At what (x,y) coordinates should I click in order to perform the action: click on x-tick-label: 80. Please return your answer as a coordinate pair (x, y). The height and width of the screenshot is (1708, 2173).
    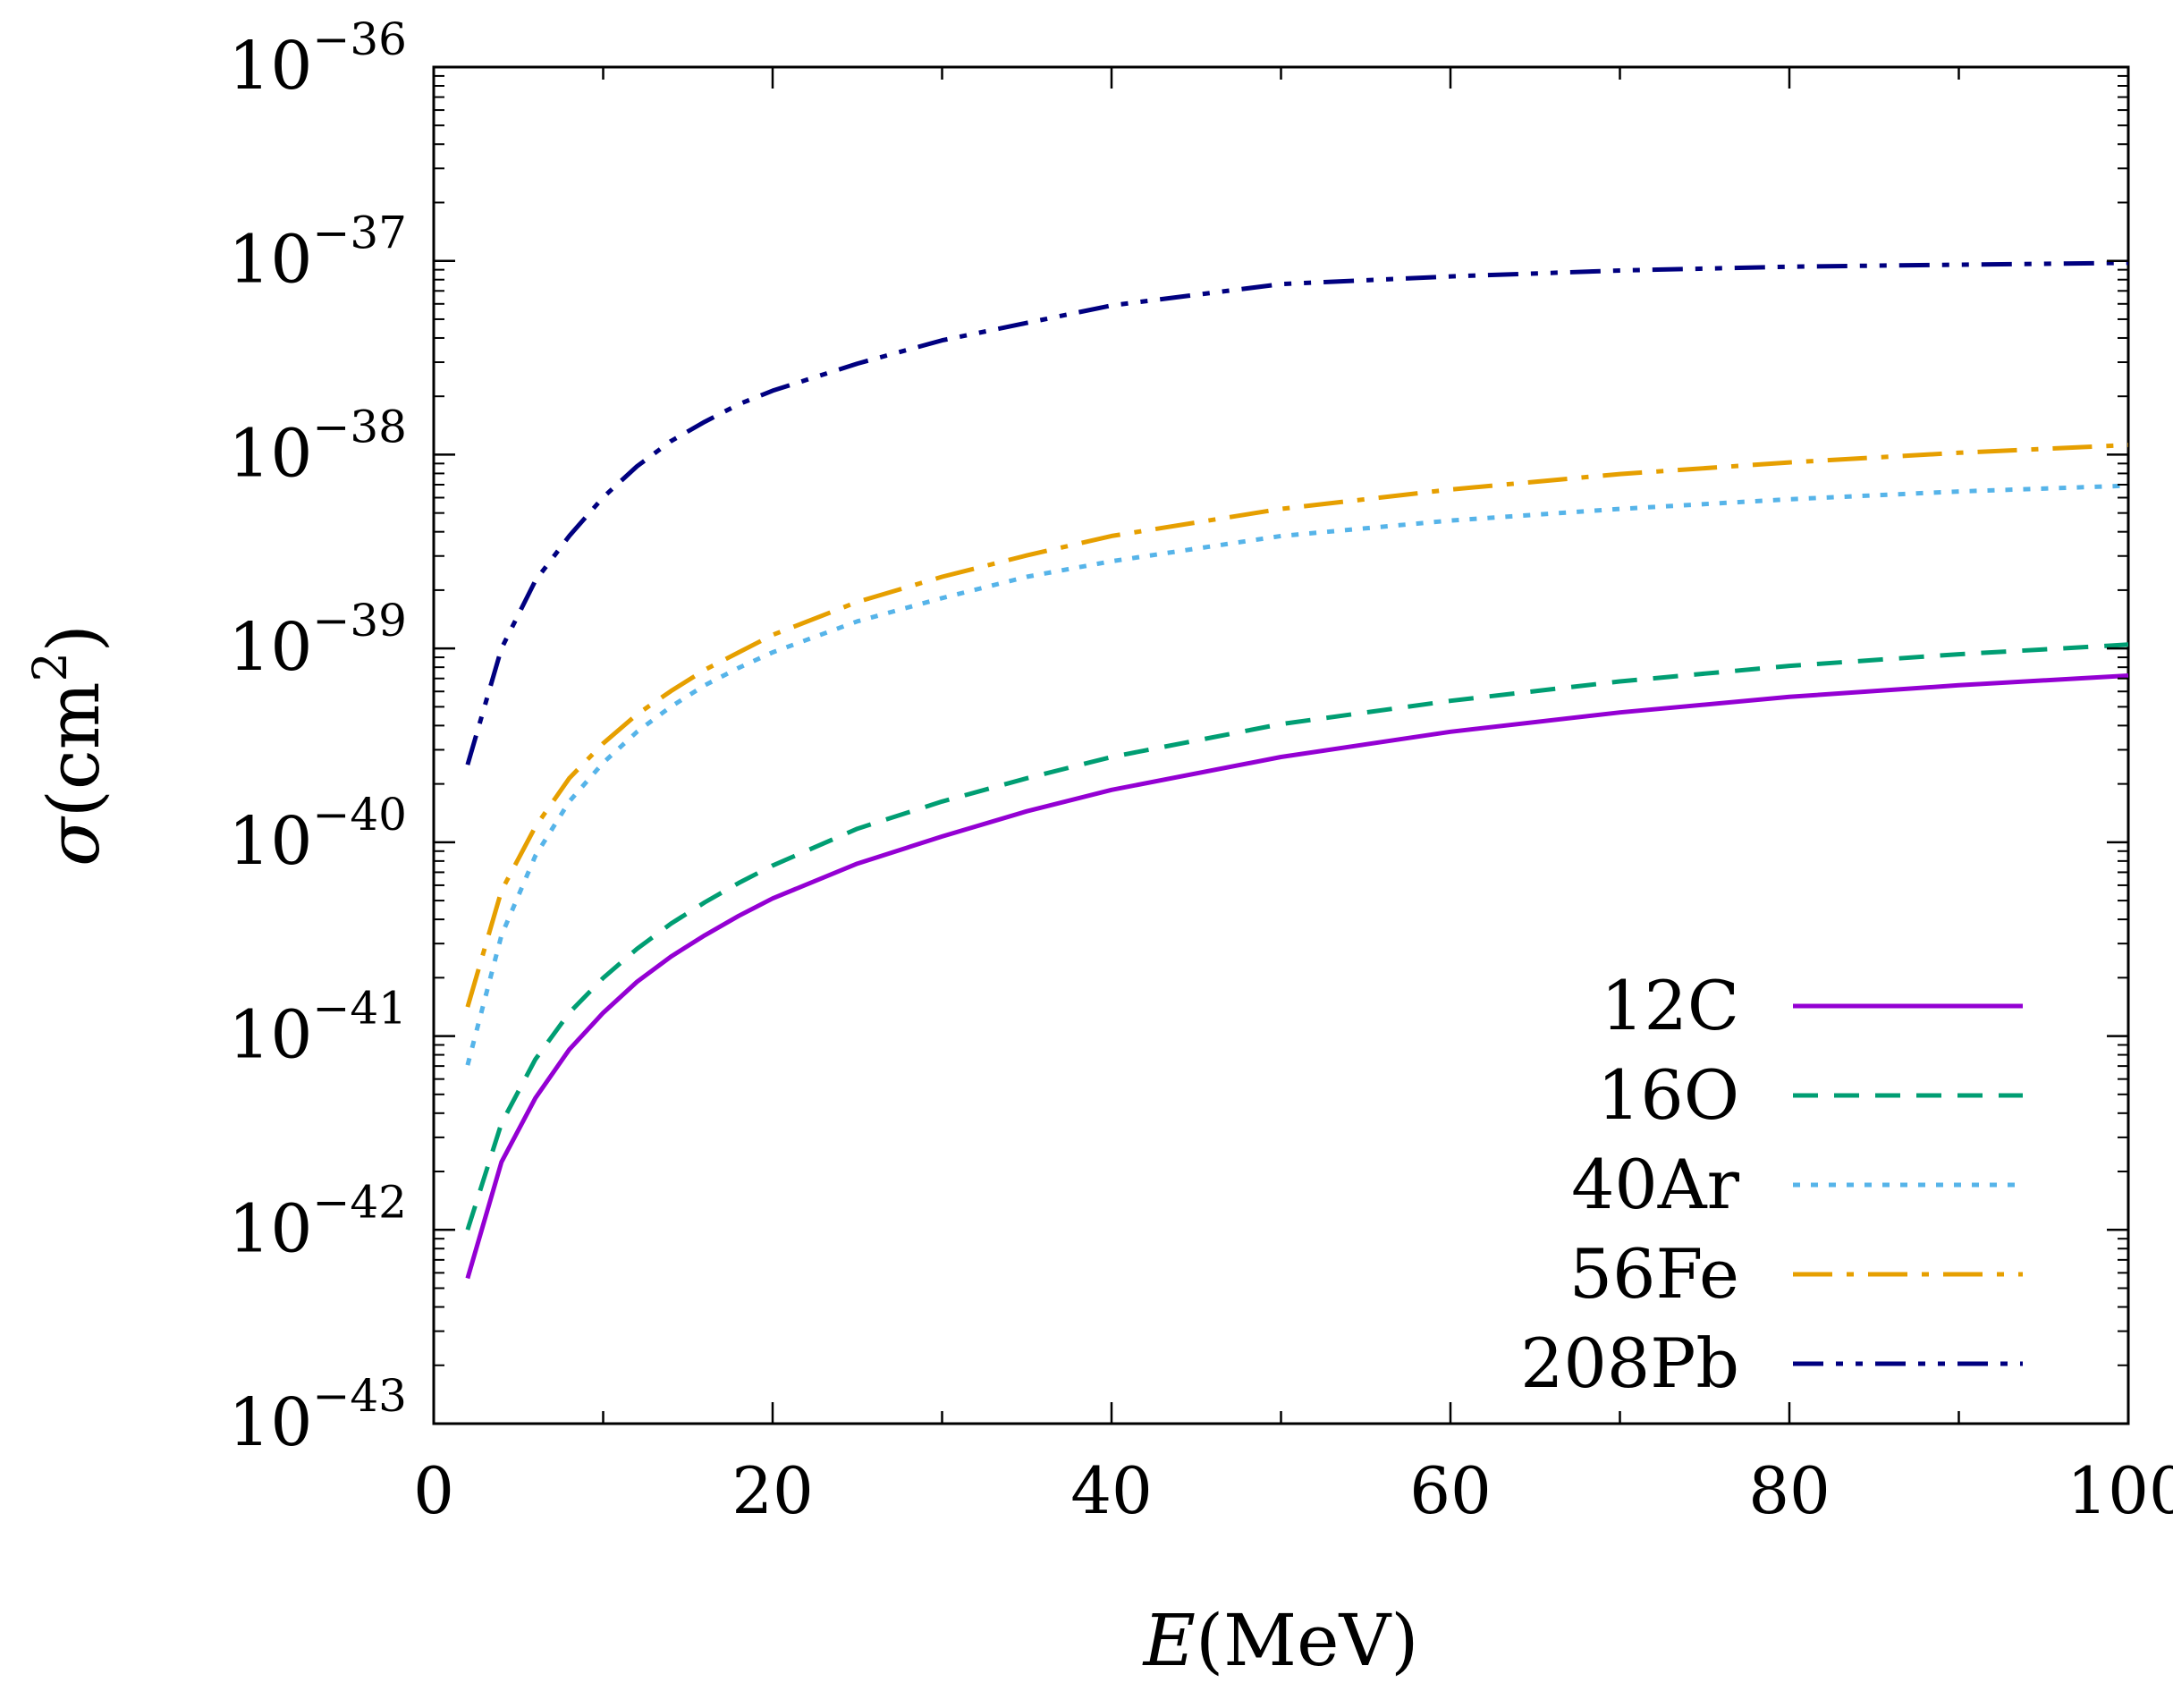
    Looking at the image, I should click on (1789, 1491).